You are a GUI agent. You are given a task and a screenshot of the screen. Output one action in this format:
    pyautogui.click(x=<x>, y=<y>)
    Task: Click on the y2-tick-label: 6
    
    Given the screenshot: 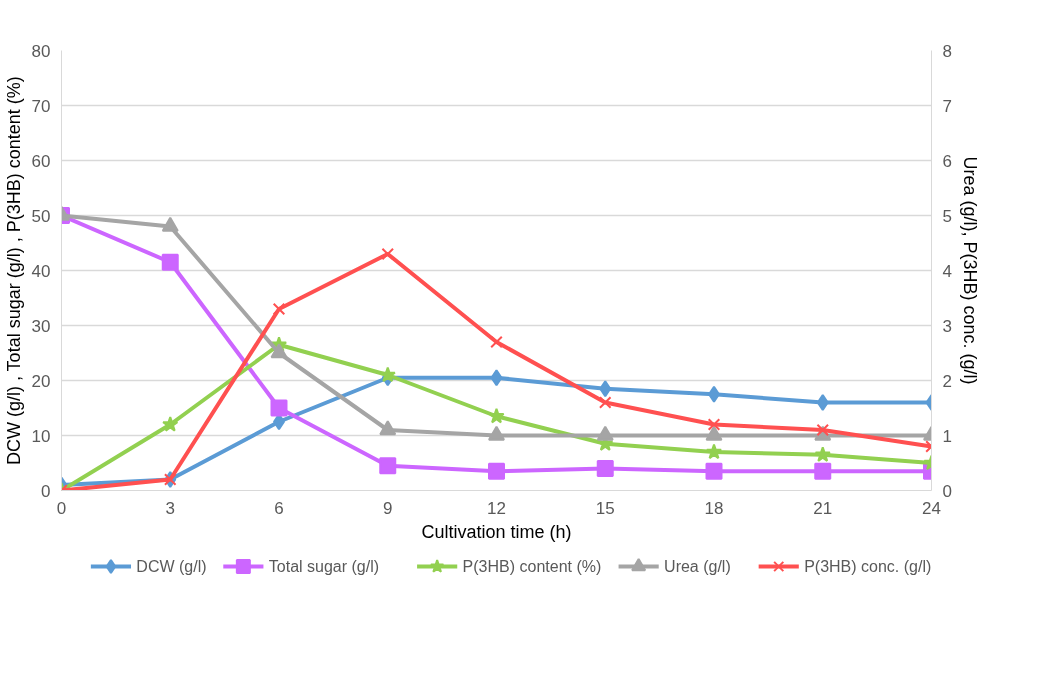 What is the action you would take?
    pyautogui.click(x=947, y=161)
    